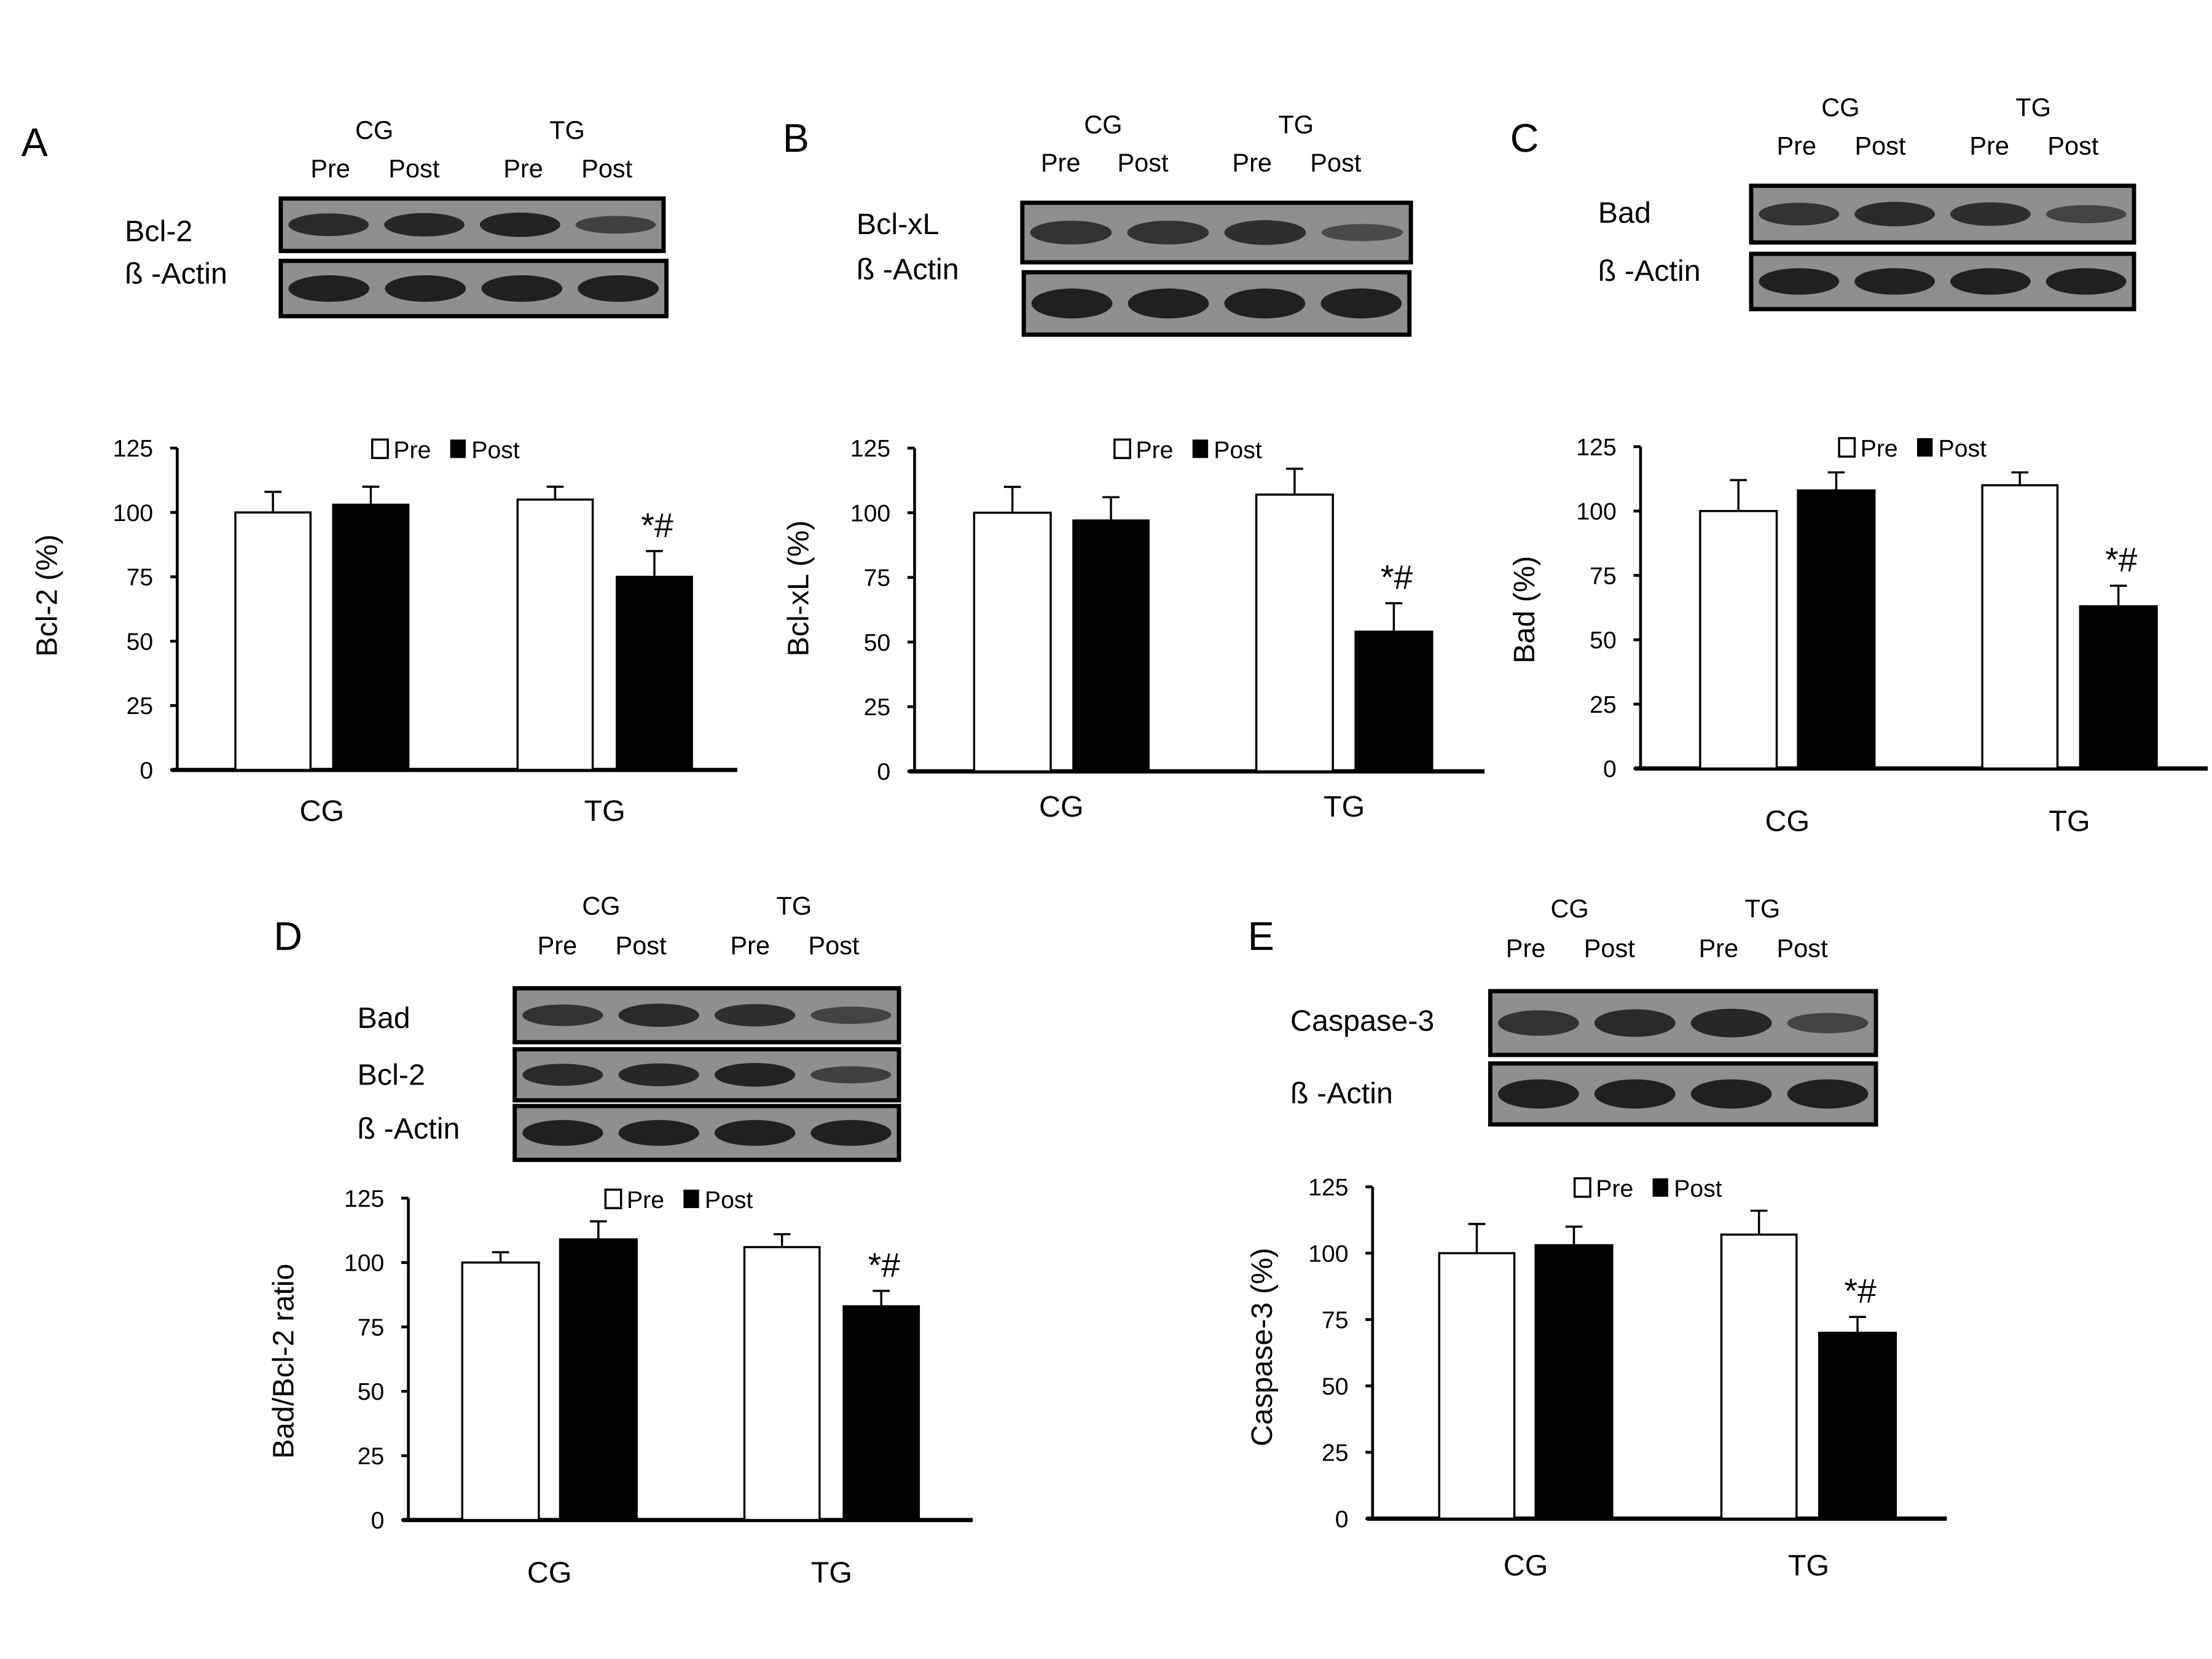 Image resolution: width=2212 pixels, height=1659 pixels. I want to click on panel-letter: E, so click(1261, 936).